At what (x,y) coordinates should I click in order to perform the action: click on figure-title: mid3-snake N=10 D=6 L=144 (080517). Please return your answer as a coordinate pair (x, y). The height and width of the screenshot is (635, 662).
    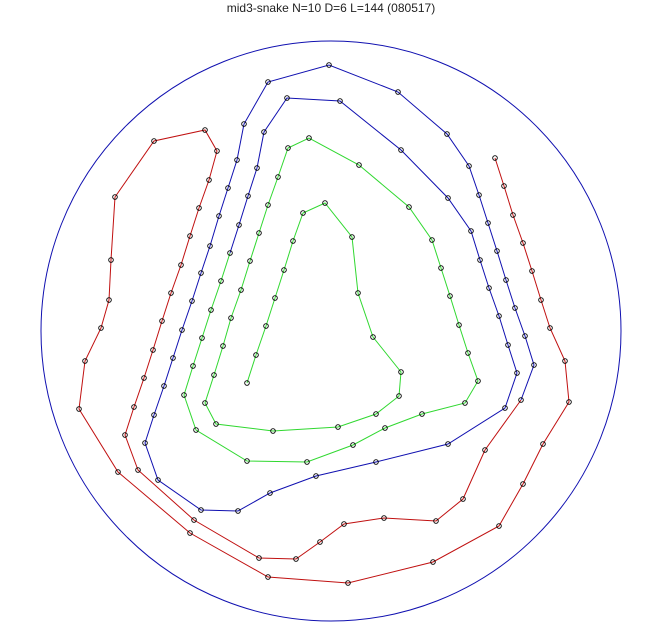
    Looking at the image, I should click on (331, 8).